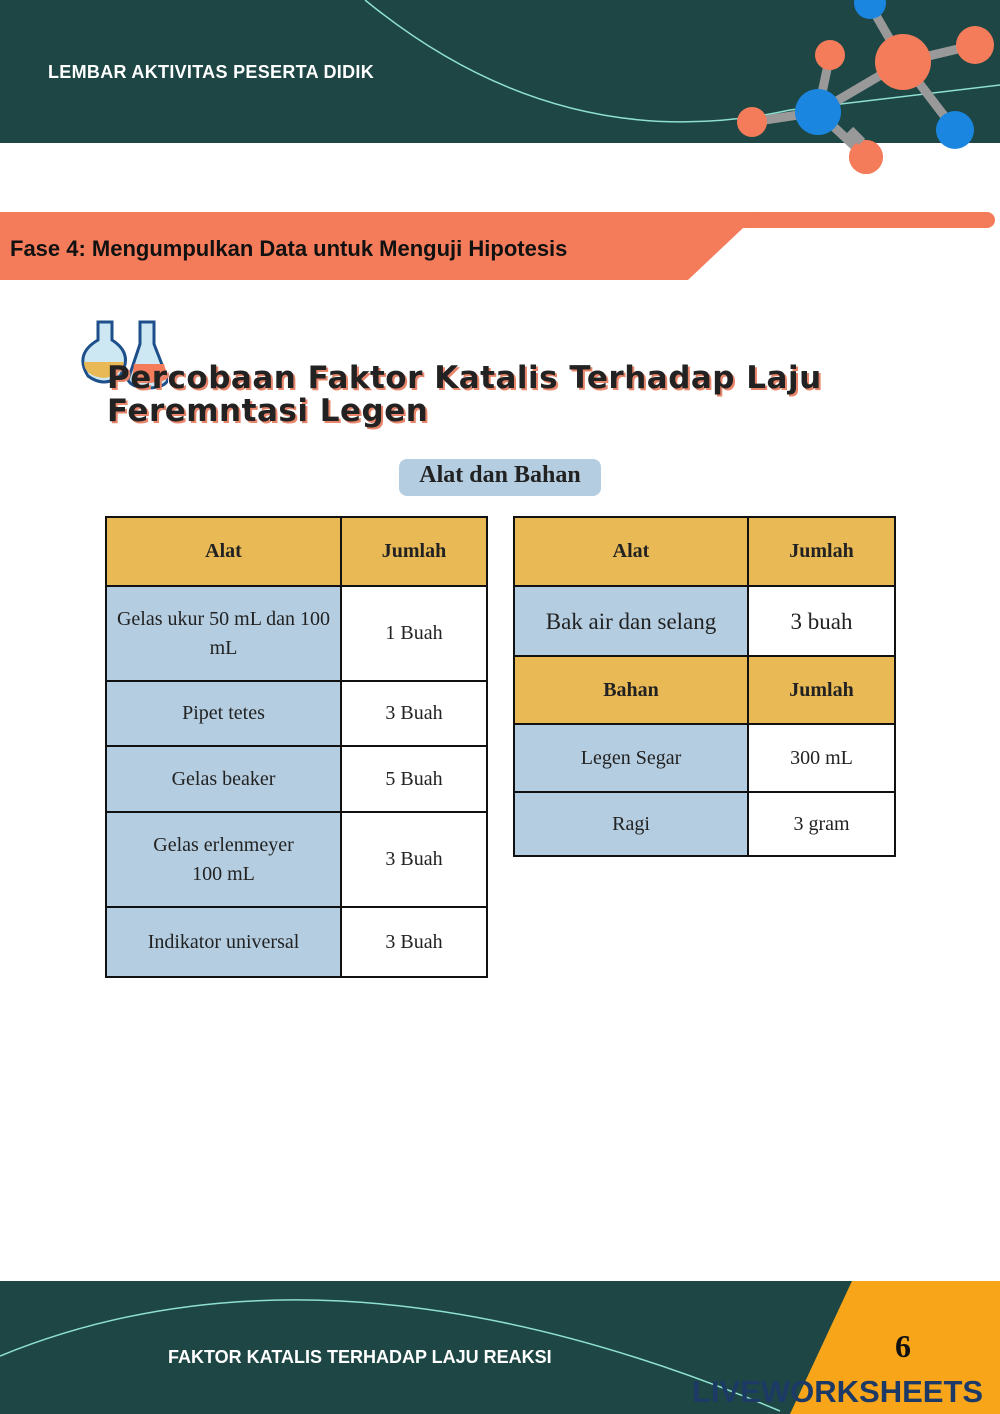 The image size is (1000, 1414). Describe the element at coordinates (500, 477) in the screenshot. I see `section-heading: Alat dan Bahan` at that location.